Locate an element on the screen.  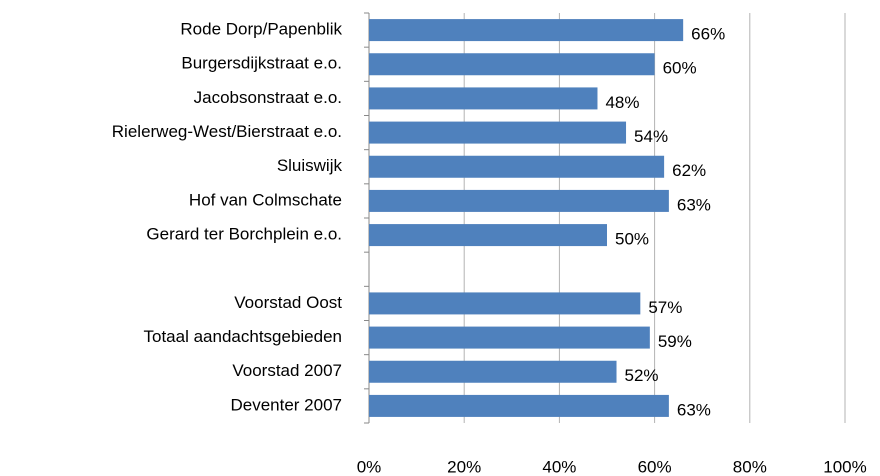
y-tick-label: Rode Dorp/Papenblik is located at coordinates (261, 29).